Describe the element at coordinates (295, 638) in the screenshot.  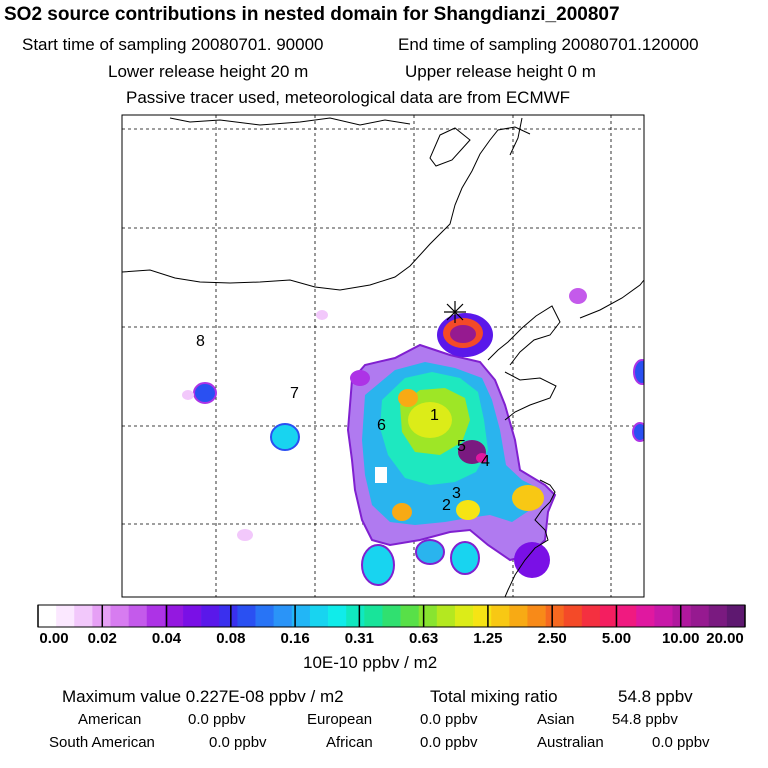
I see `colorbar-tick-label: 0.16` at that location.